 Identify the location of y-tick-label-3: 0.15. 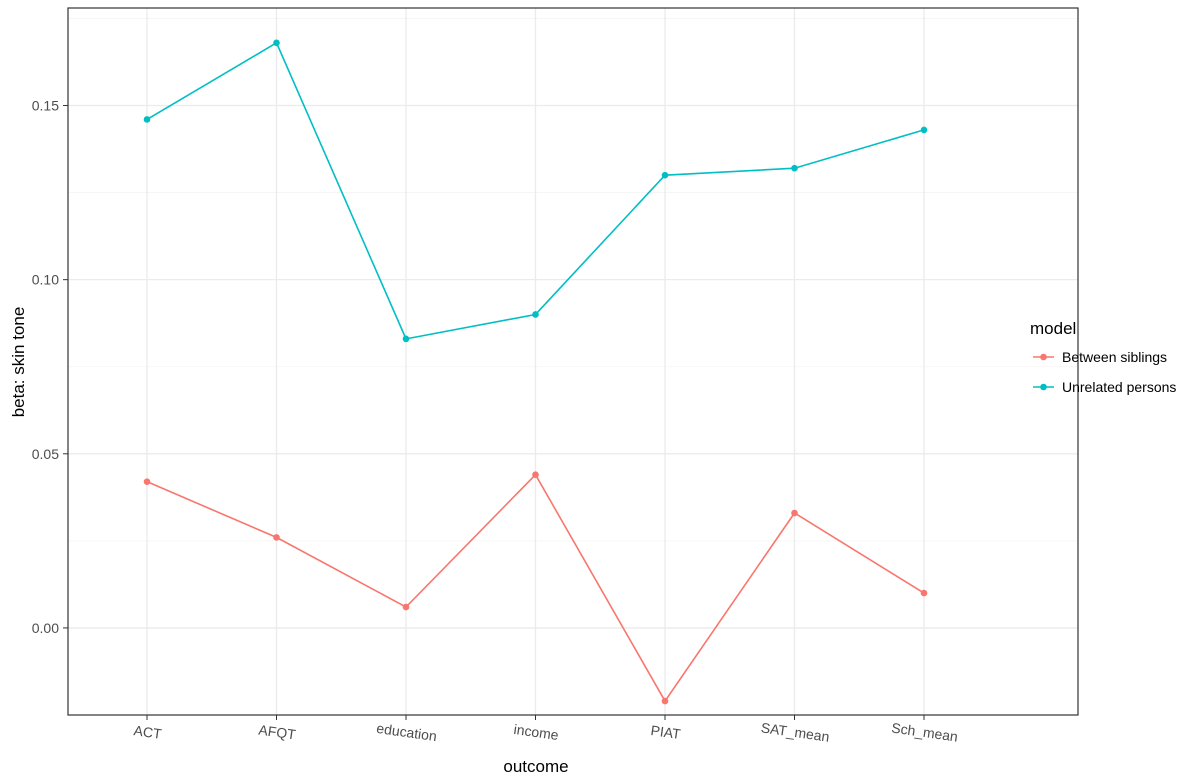
(45, 106).